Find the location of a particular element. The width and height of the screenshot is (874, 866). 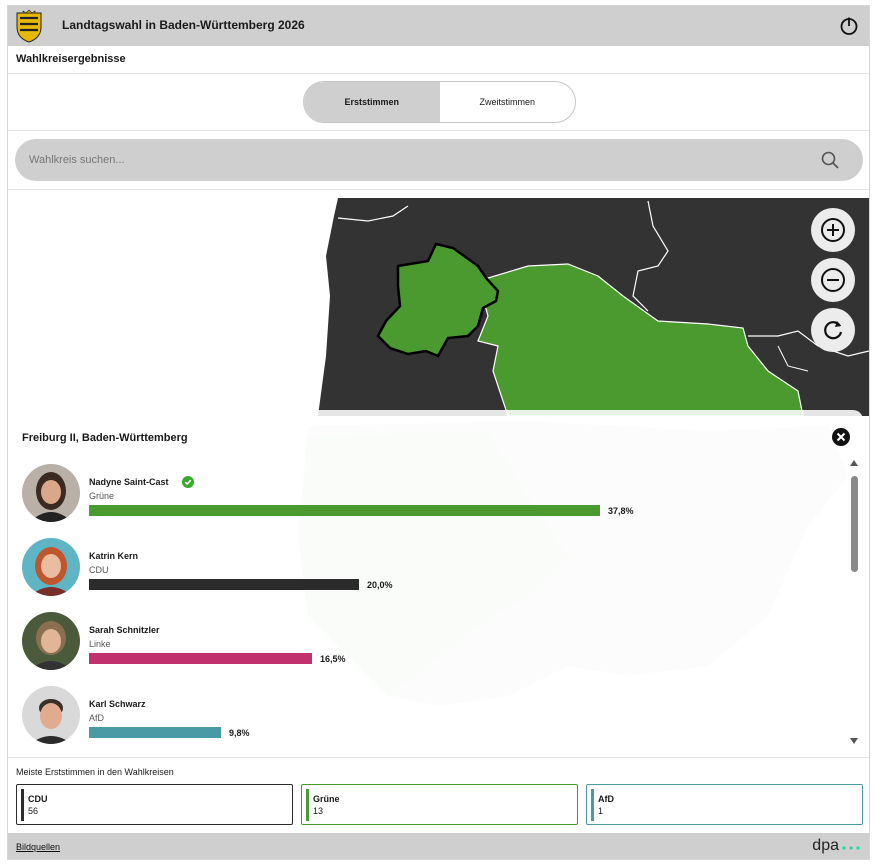

tab-zweitstimmen: Zweitstimmen is located at coordinates (507, 102).